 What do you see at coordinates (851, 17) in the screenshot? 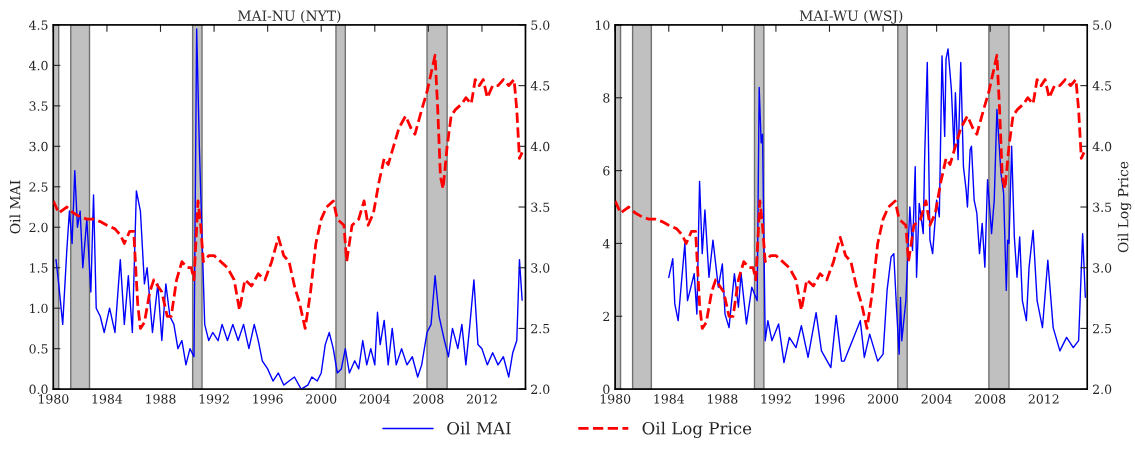
I see `chart-title: MAI-WU (WSJ)` at bounding box center [851, 17].